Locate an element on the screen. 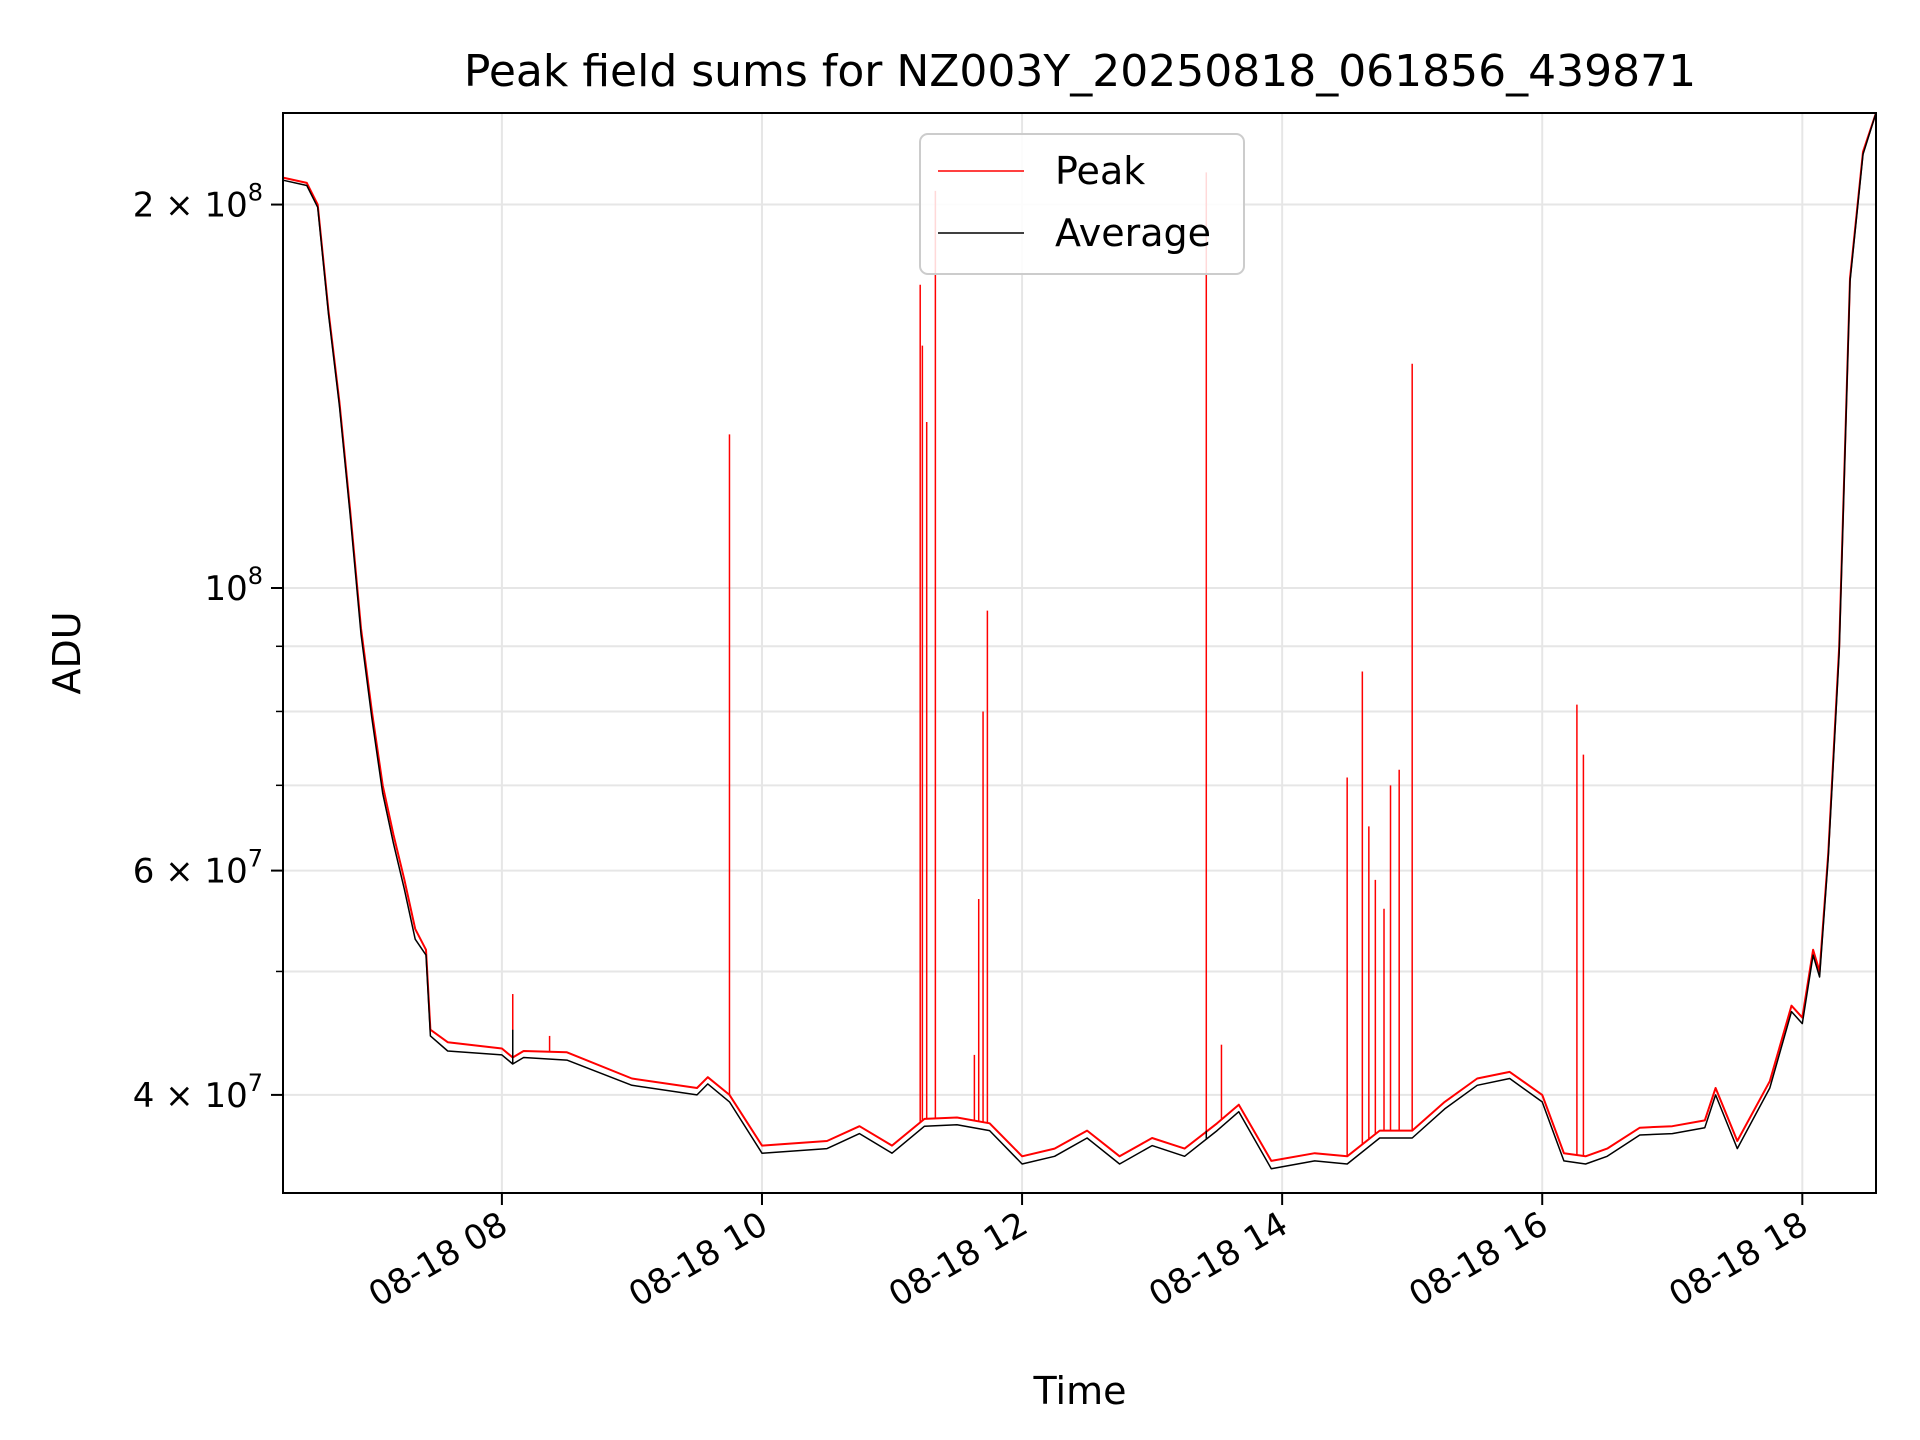 This screenshot has height=1440, width=1920. y-tick-label: 2 × 108 is located at coordinates (198, 202).